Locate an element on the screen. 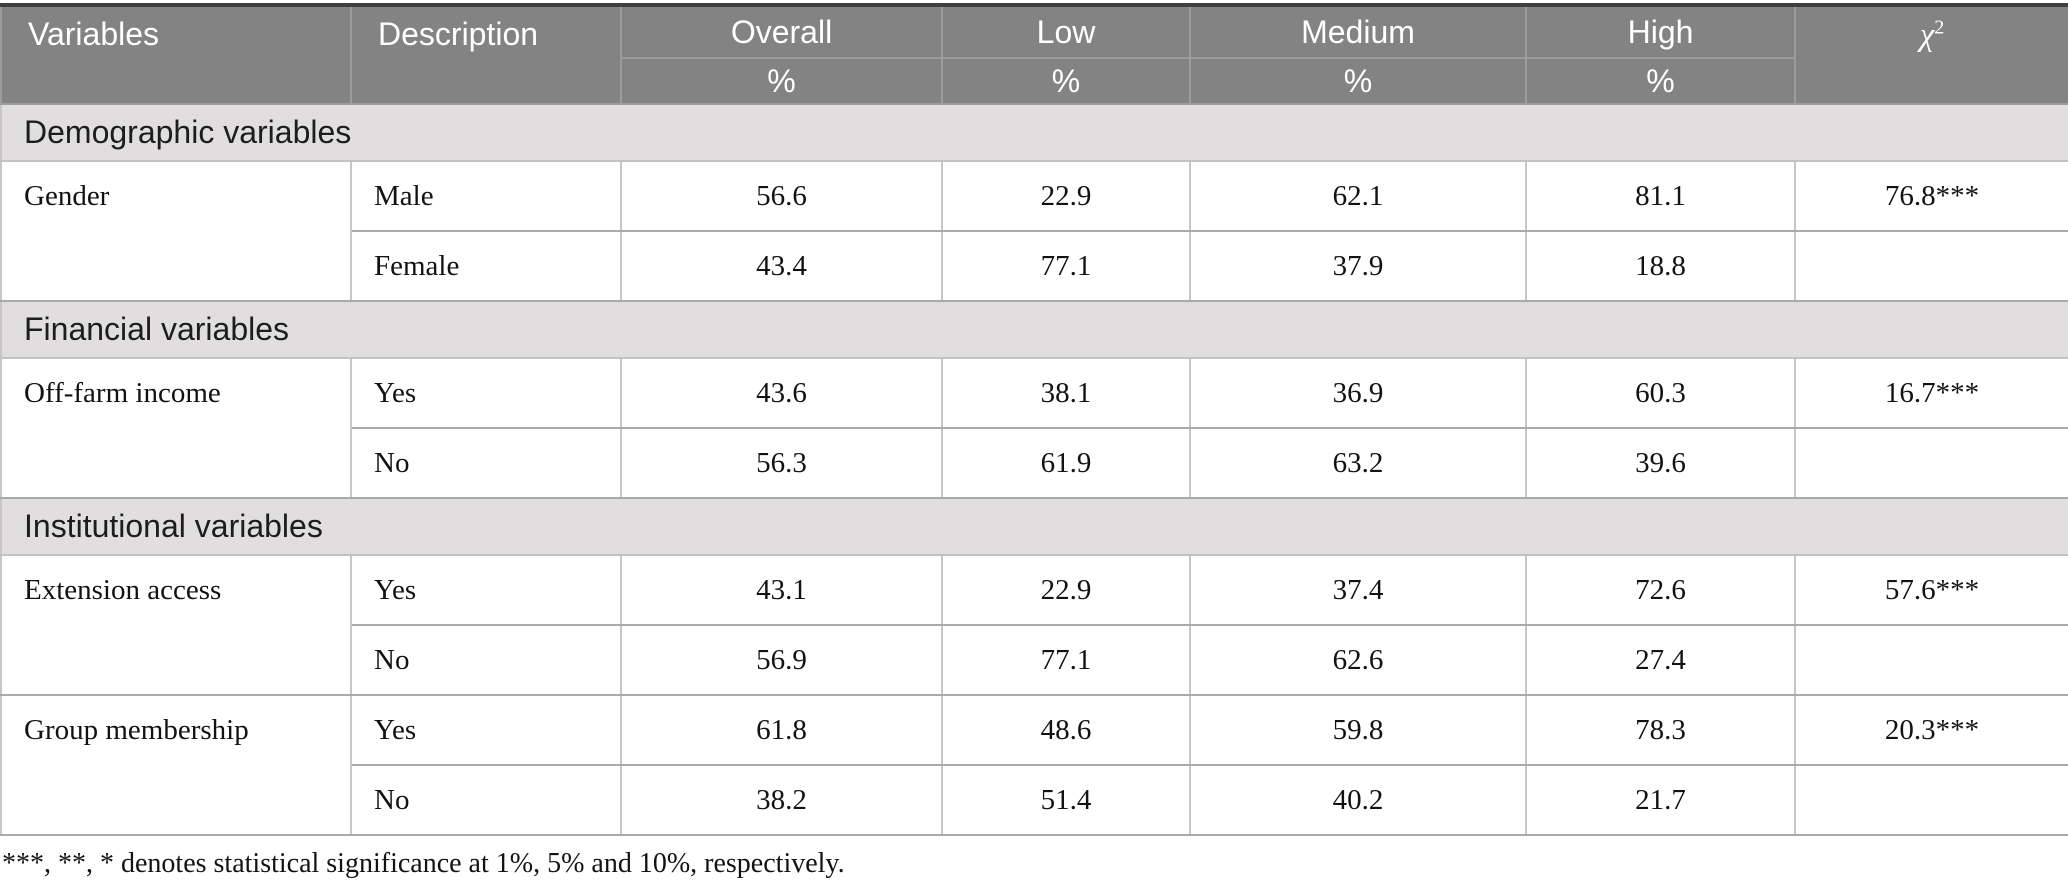 The height and width of the screenshot is (885, 2068). section-institutional: Institutional variables is located at coordinates (1034, 526).